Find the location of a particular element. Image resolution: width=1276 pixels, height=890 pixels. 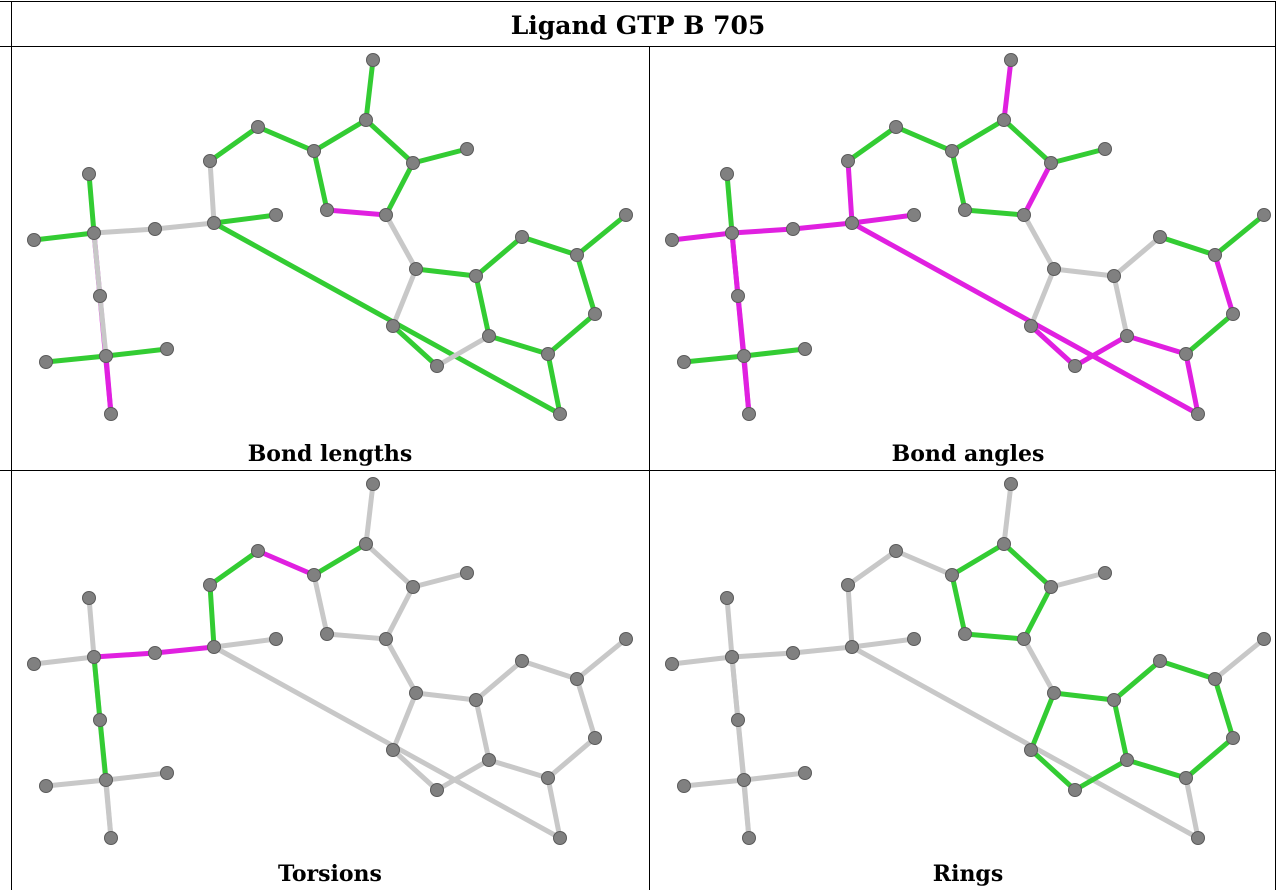

bond-c8-n7 is located at coordinates (1053, 346).